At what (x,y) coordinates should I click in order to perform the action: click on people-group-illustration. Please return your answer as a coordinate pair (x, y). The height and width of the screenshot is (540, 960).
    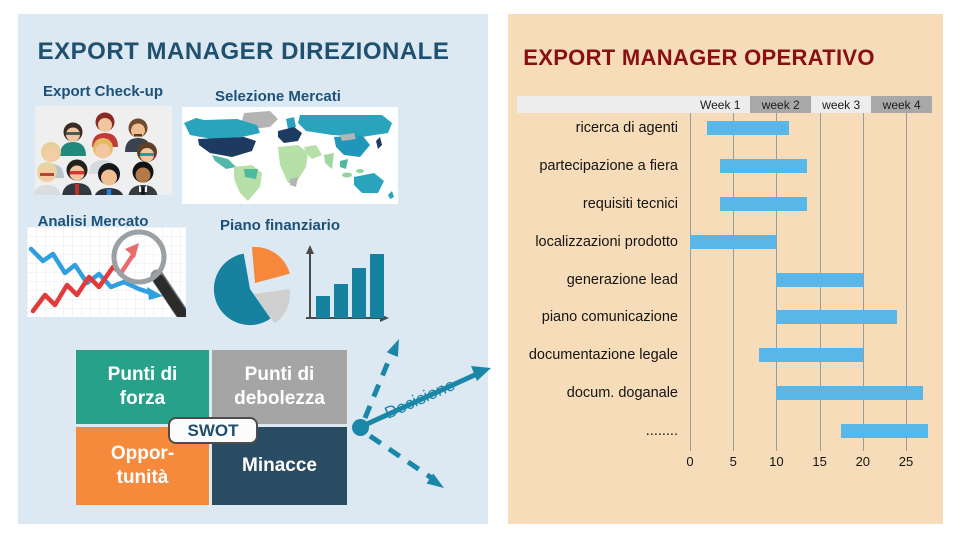
    Looking at the image, I should click on (103, 150).